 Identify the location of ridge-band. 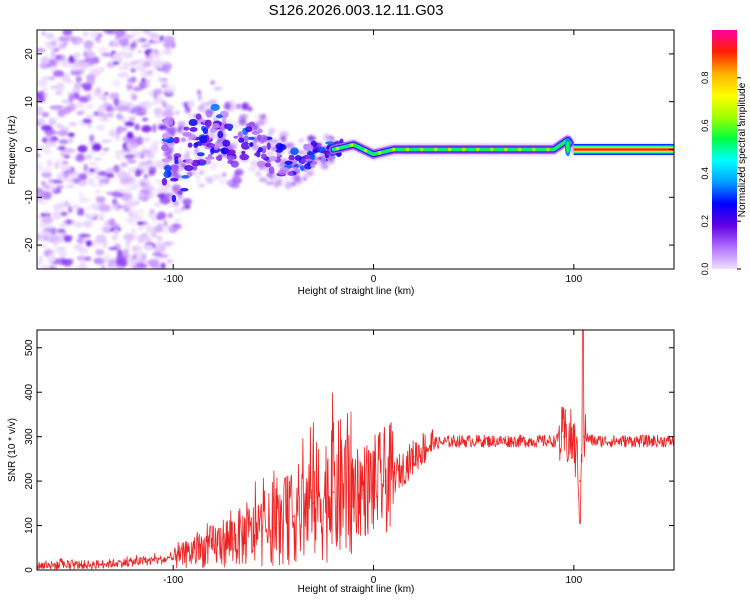
(452, 147).